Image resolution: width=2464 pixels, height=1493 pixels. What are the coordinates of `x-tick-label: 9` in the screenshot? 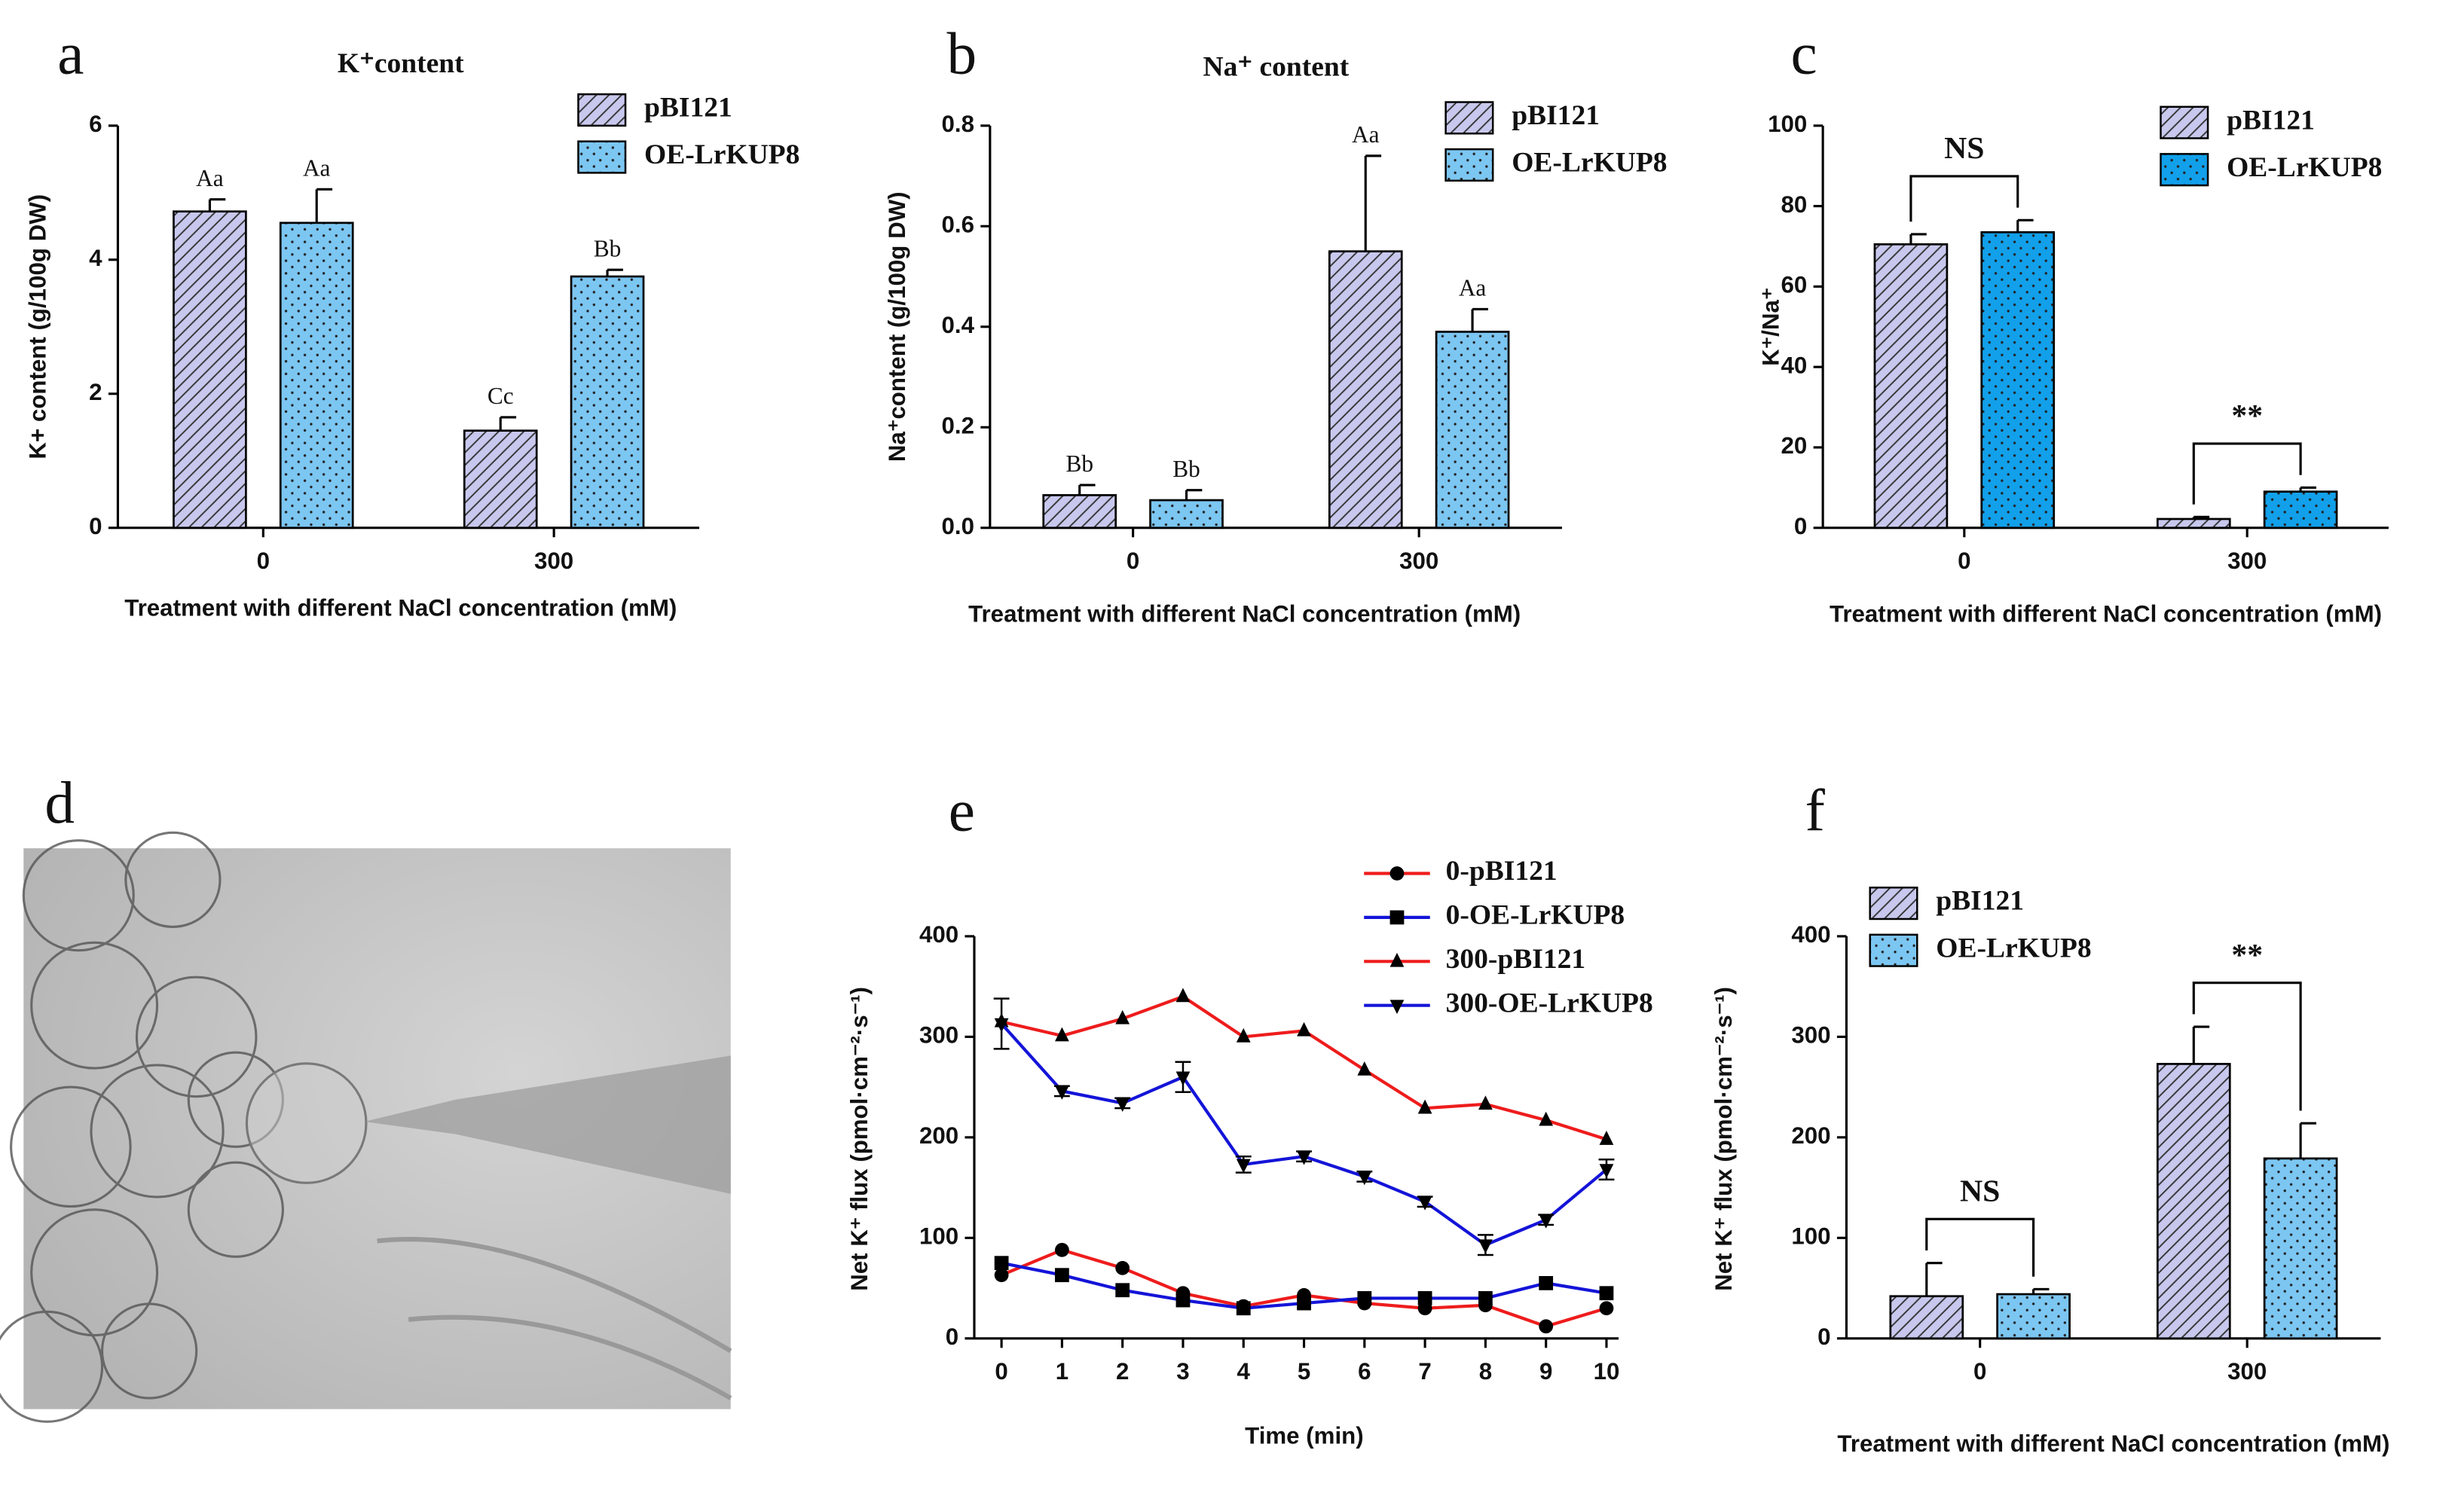 It's located at (1545, 1371).